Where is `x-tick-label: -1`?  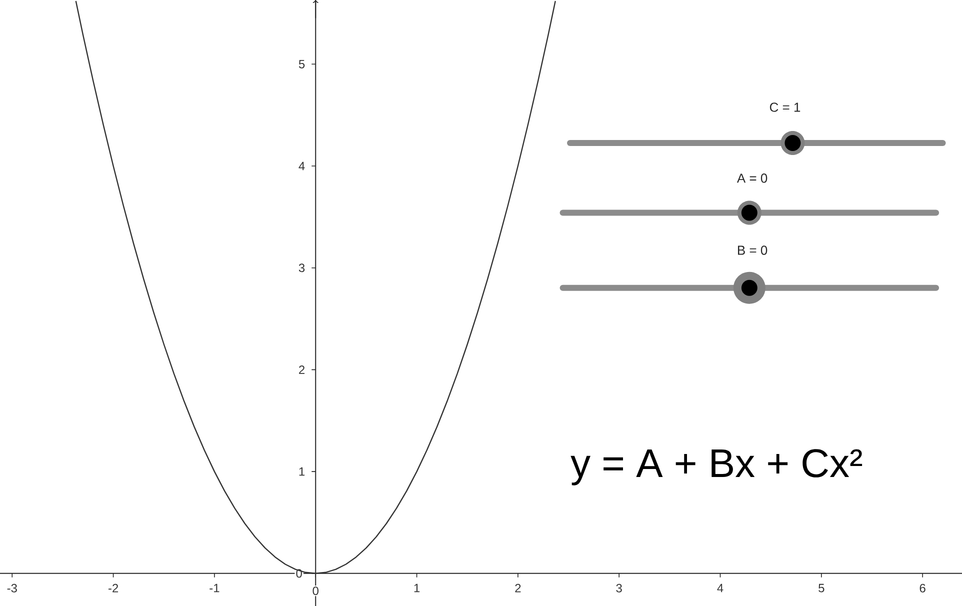
x-tick-label: -1 is located at coordinates (215, 588).